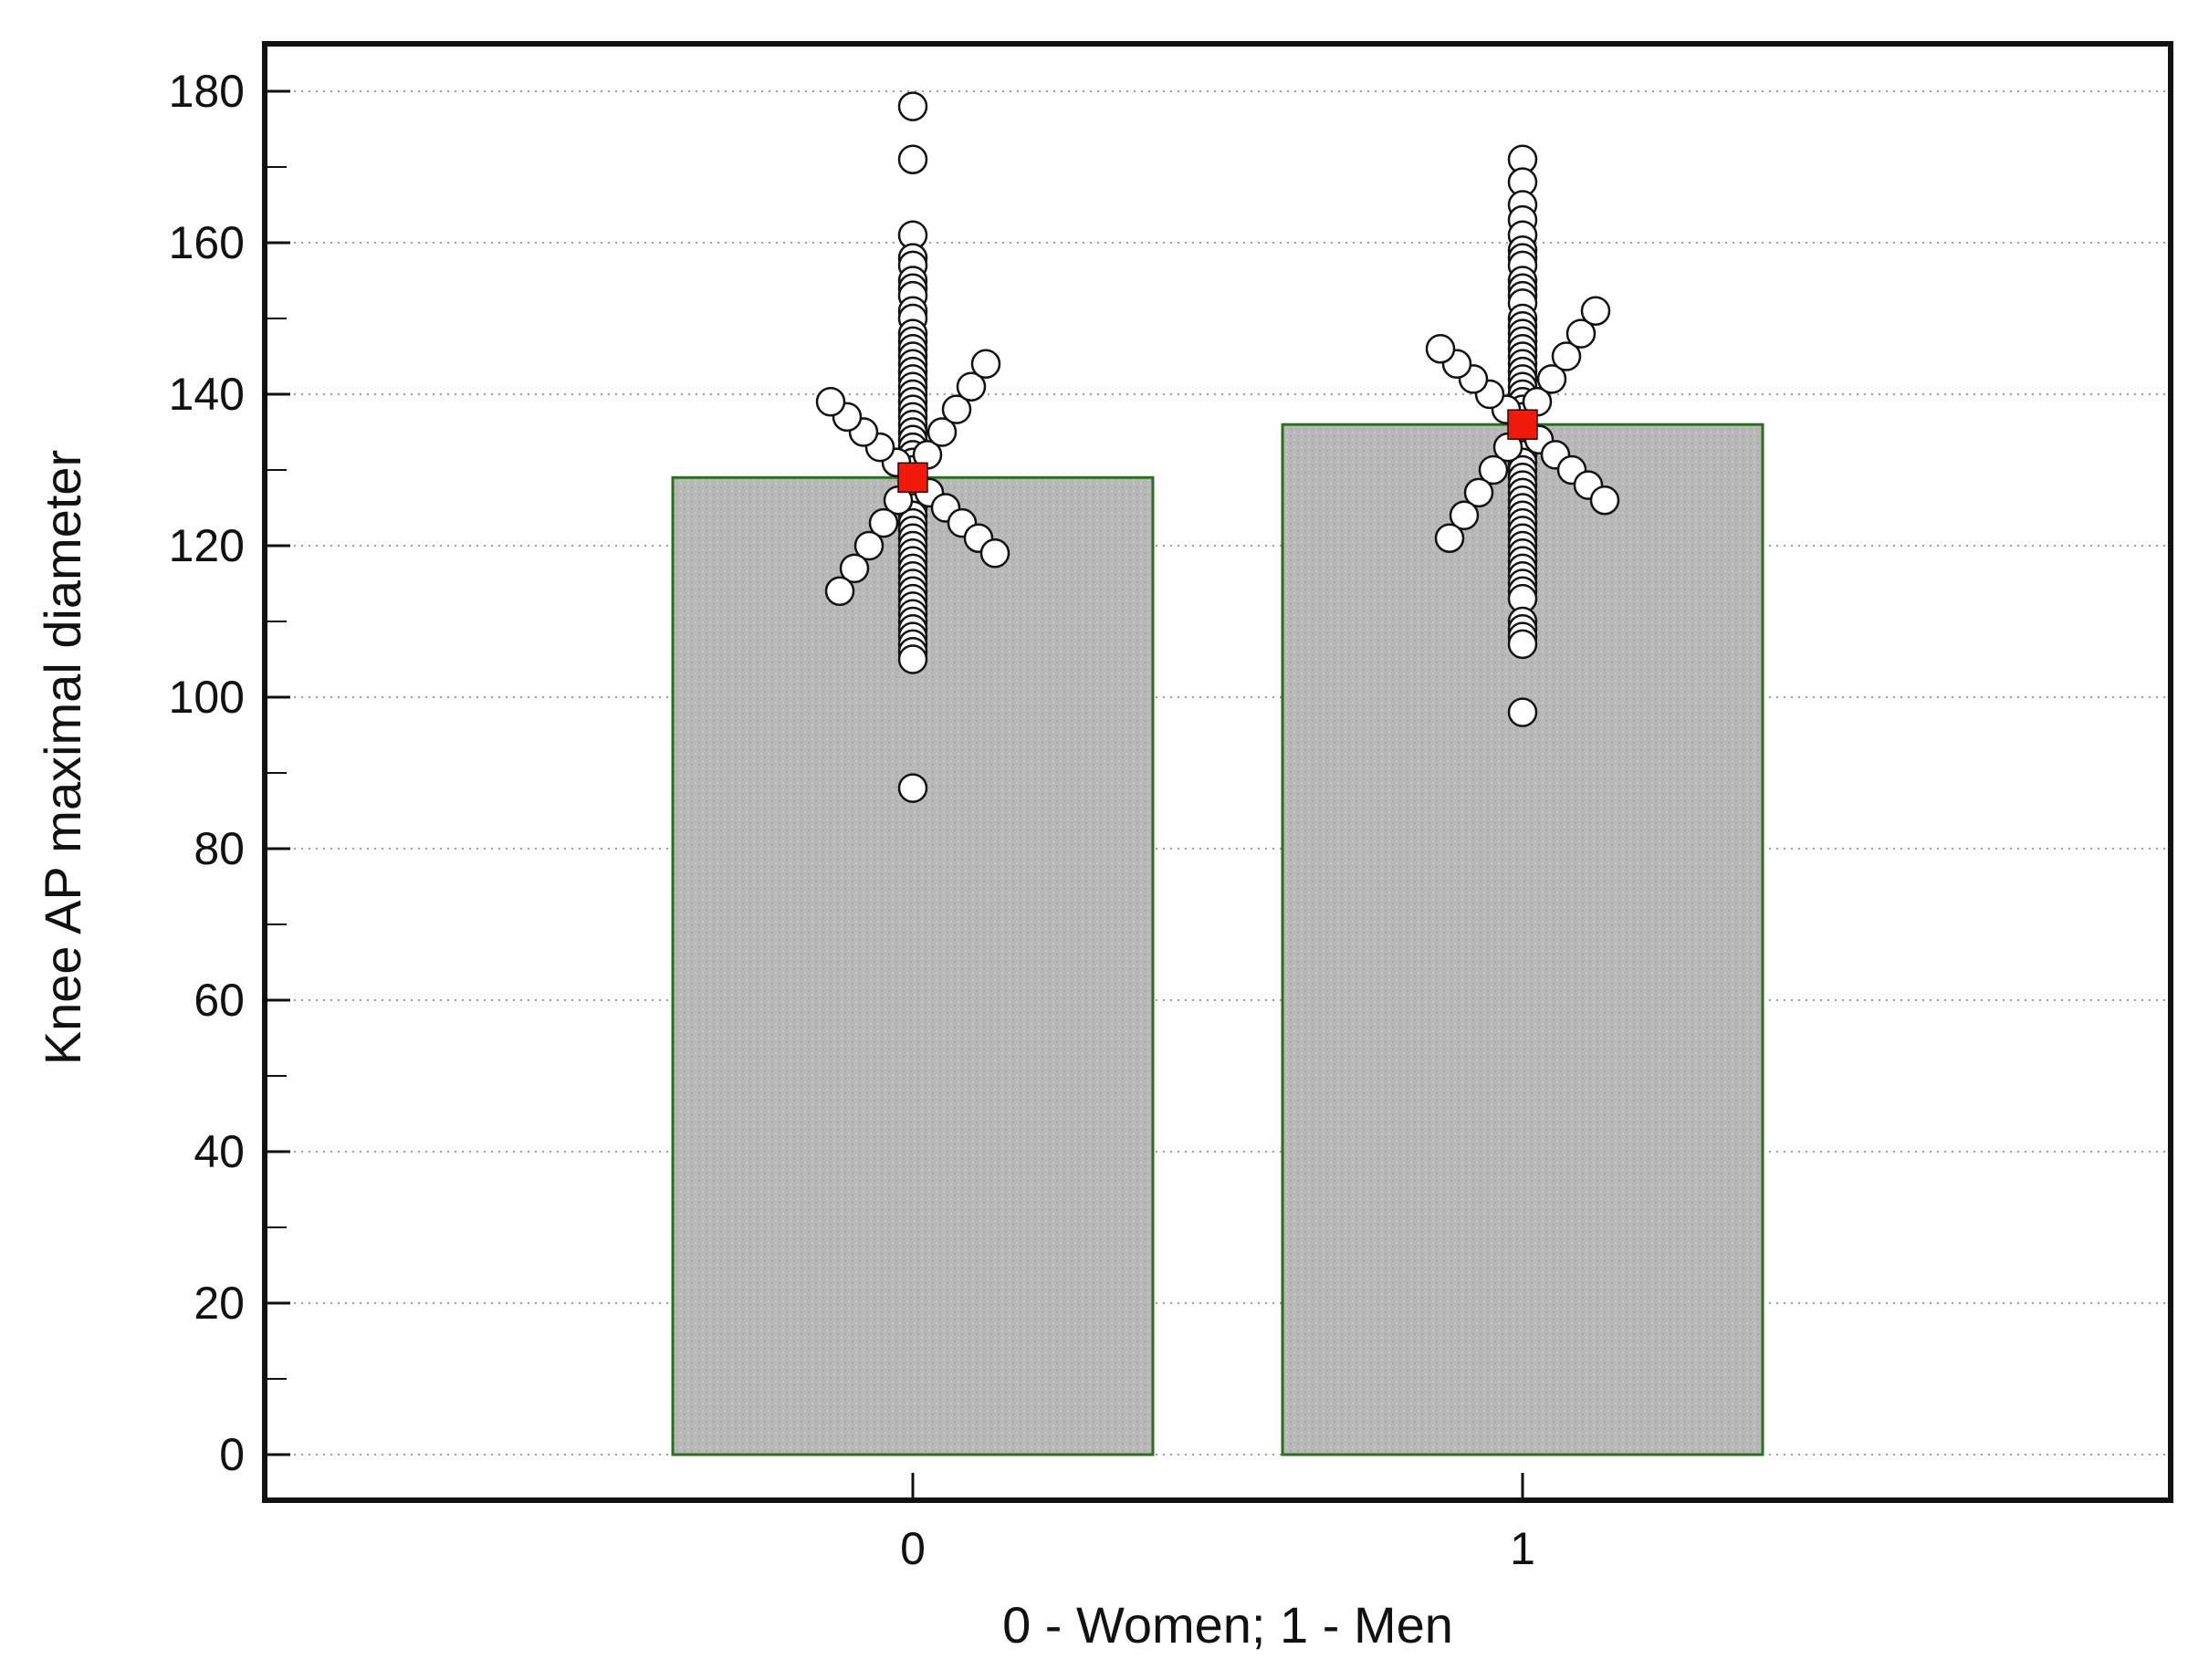  Describe the element at coordinates (207, 243) in the screenshot. I see `y-tick-label: 160` at that location.